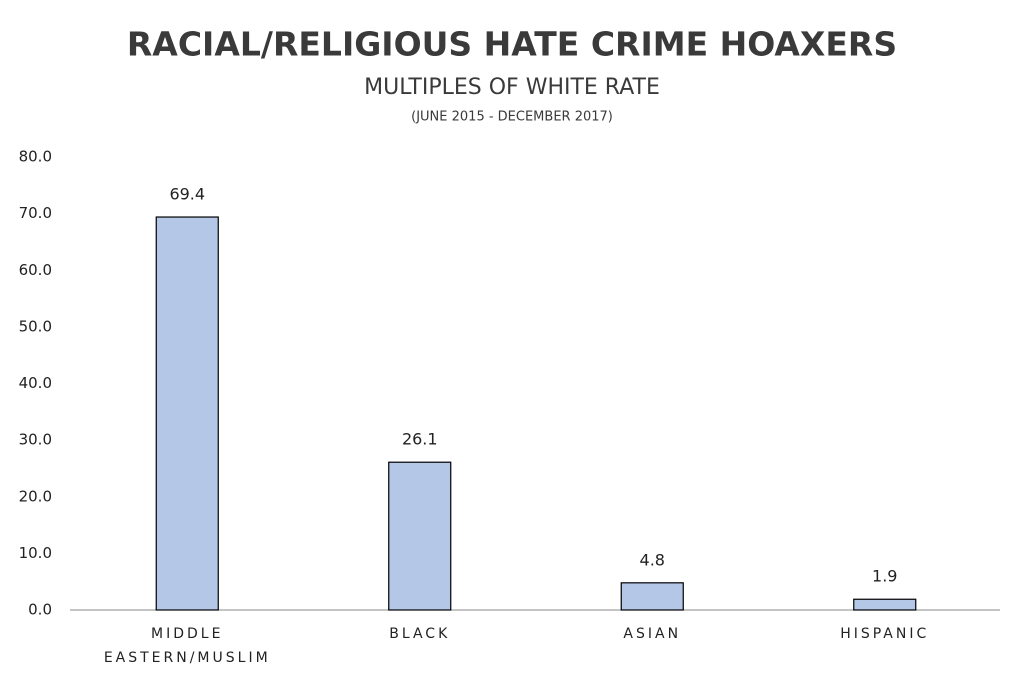  What do you see at coordinates (35, 553) in the screenshot?
I see `y-tick-label: 10.0` at bounding box center [35, 553].